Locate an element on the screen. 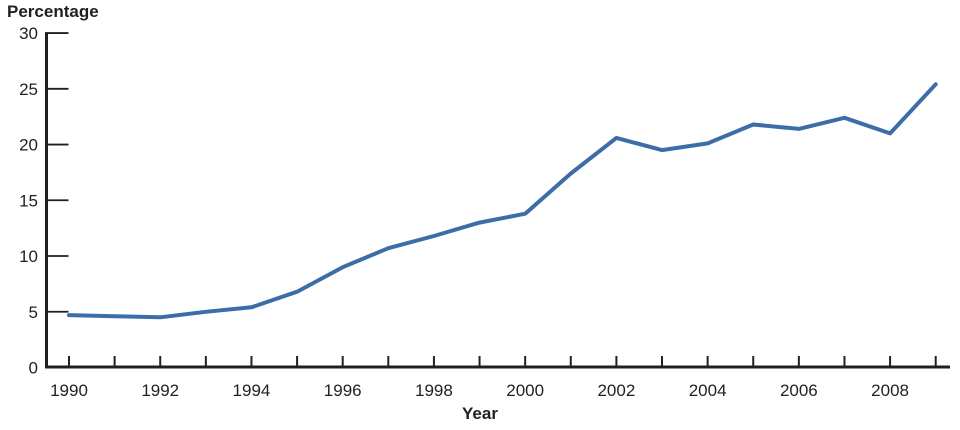 The width and height of the screenshot is (960, 430). x-tick-label: 2008 is located at coordinates (890, 390).